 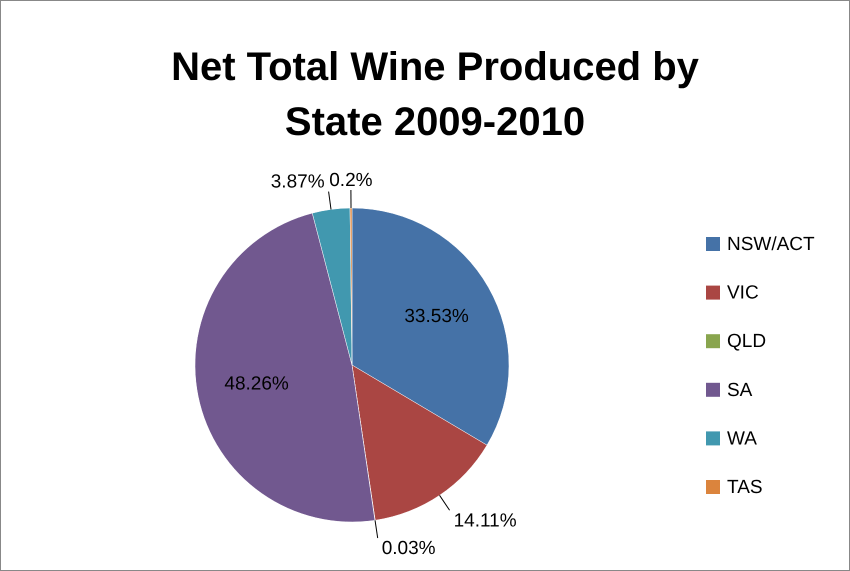 I want to click on legend-label: WA, so click(x=742, y=439).